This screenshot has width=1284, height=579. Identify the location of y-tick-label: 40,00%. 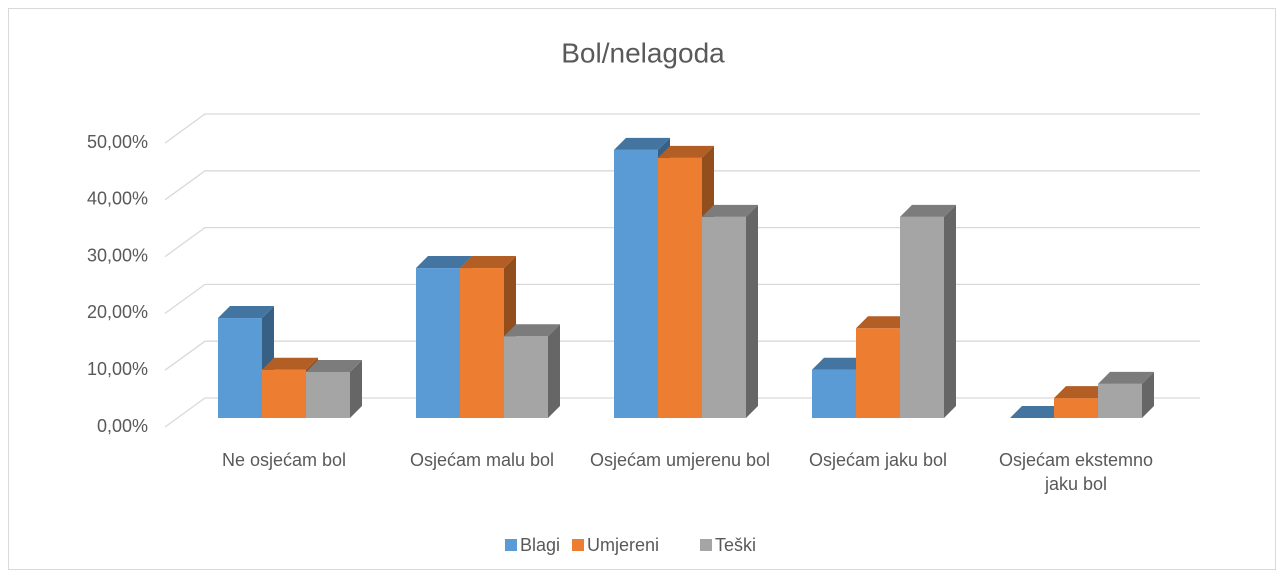
(117, 199).